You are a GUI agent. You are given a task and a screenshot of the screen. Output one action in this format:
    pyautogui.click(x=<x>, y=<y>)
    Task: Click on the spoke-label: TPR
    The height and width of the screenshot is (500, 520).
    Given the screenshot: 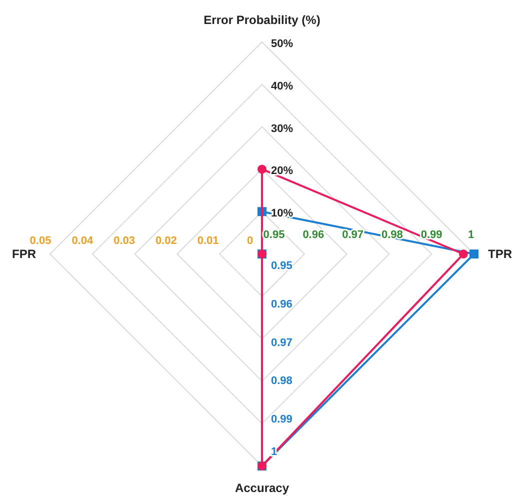 What is the action you would take?
    pyautogui.click(x=500, y=254)
    